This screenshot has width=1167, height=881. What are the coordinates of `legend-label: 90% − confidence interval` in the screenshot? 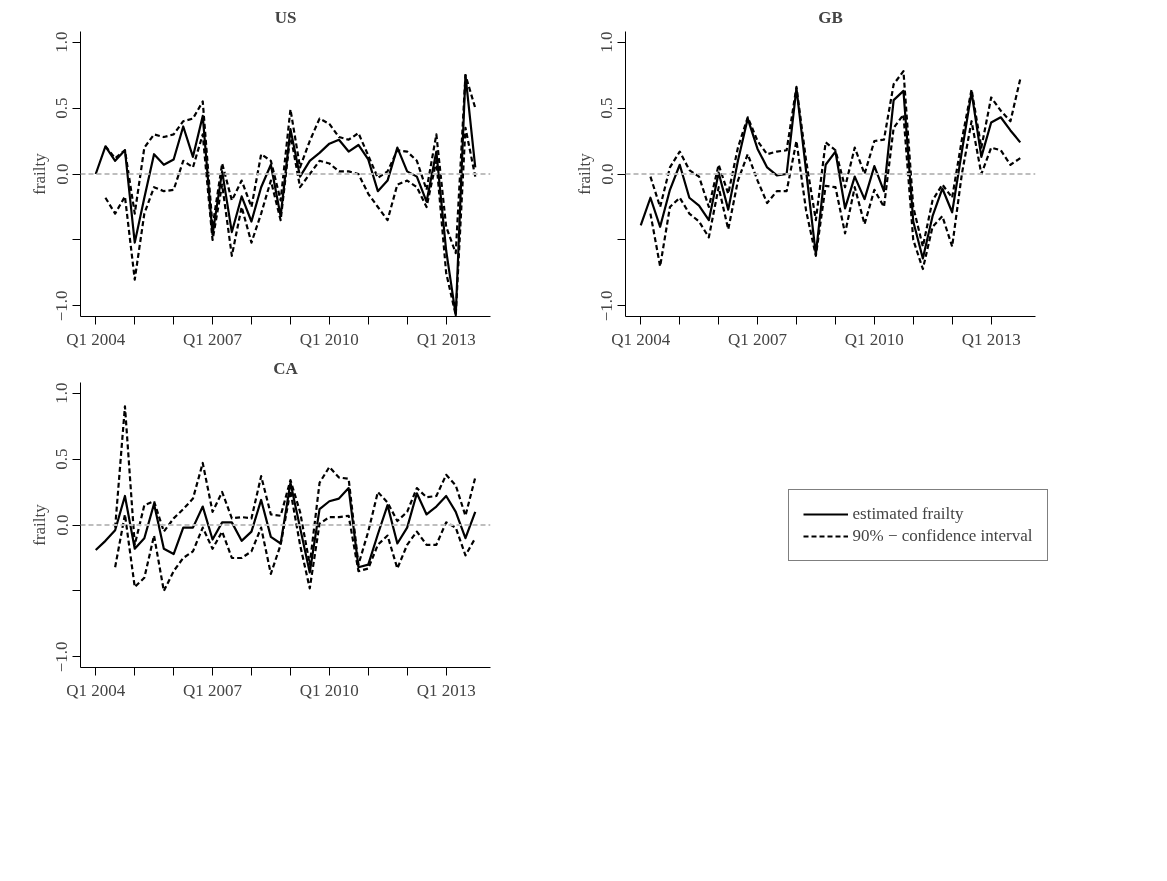 It's located at (942, 535).